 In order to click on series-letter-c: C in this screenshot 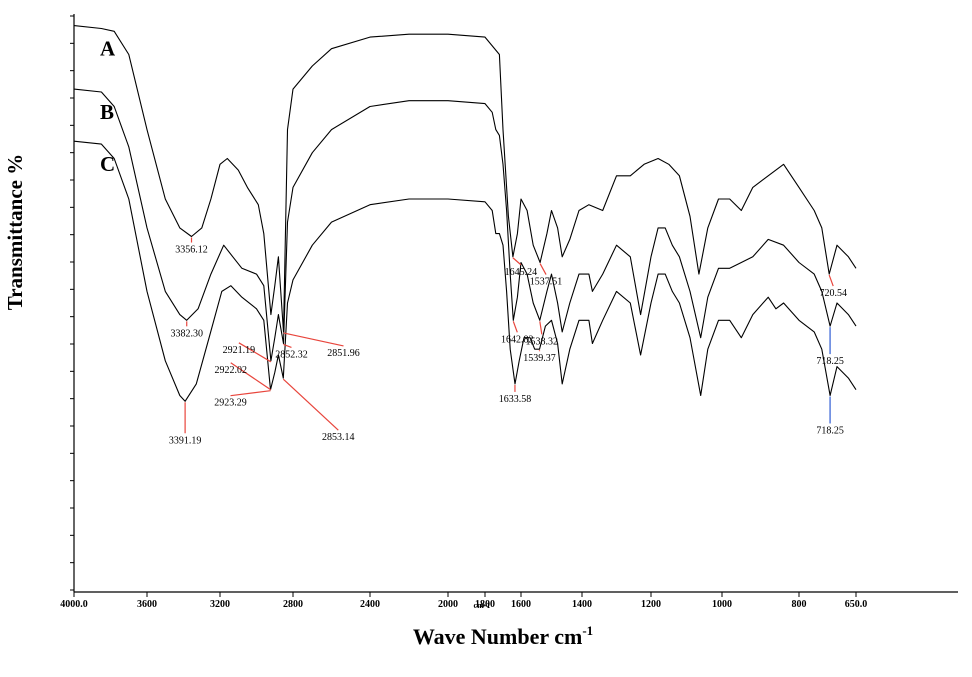, I will do `click(107, 164)`.